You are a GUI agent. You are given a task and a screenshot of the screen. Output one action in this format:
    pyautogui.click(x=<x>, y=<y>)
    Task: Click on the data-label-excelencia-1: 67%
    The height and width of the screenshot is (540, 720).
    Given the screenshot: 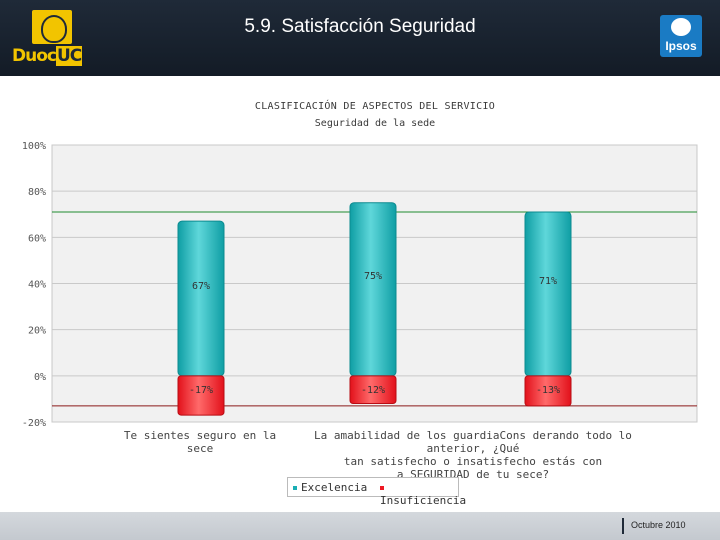 What is the action you would take?
    pyautogui.click(x=201, y=286)
    